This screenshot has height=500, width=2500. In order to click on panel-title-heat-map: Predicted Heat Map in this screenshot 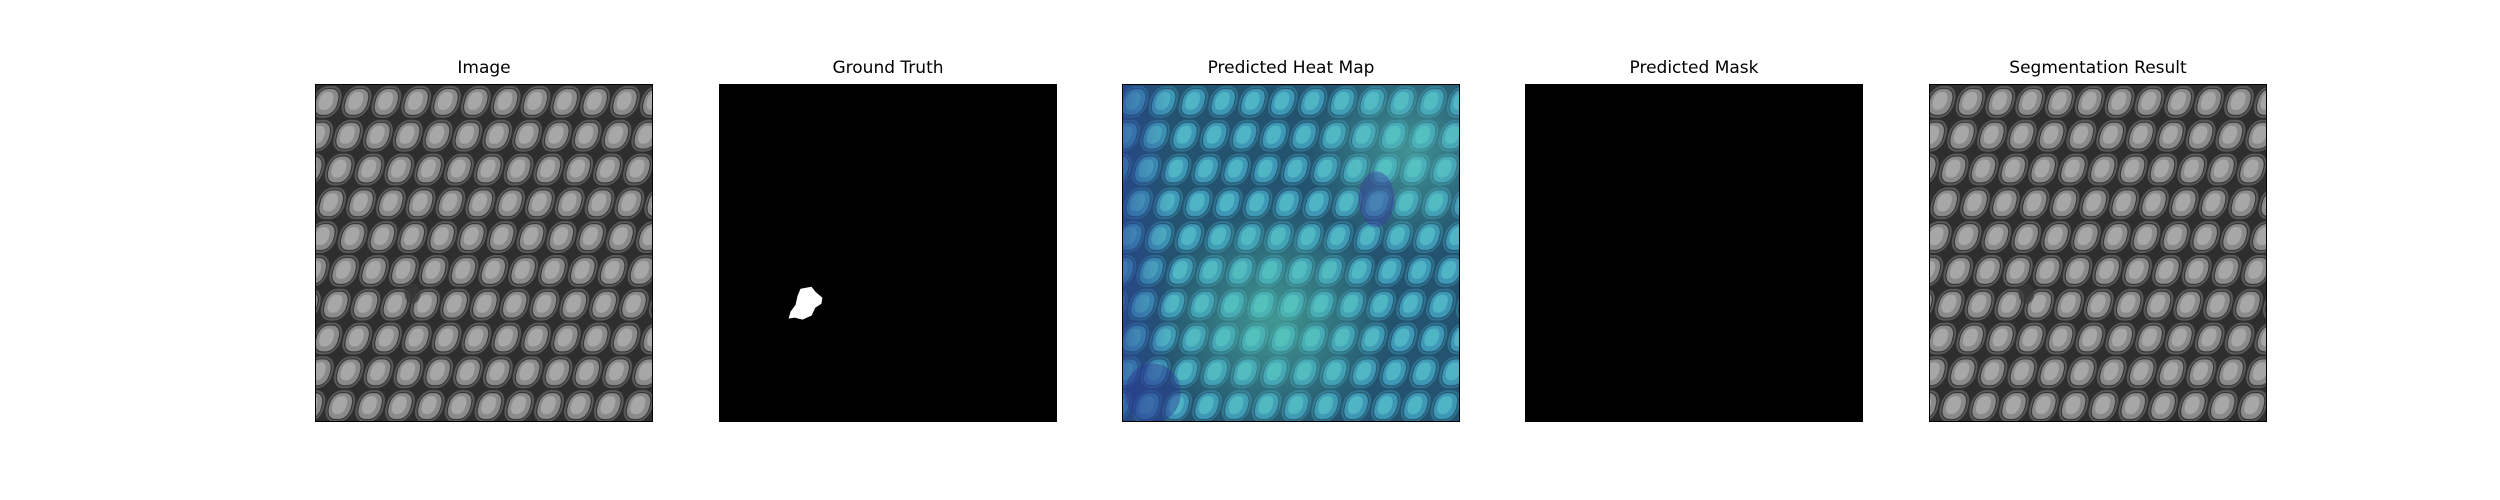, I will do `click(1291, 68)`.